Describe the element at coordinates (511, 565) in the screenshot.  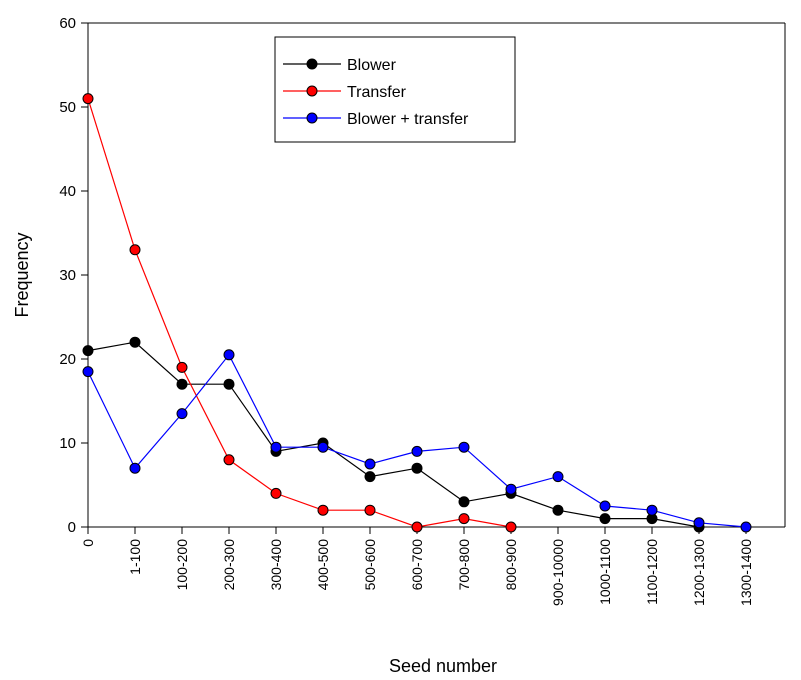
I see `x-tick-label: 800-900` at that location.